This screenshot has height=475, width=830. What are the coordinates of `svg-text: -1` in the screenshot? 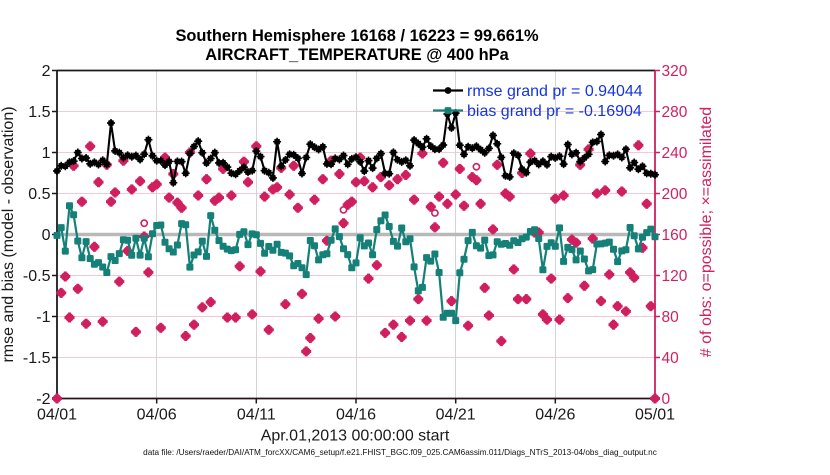 It's located at (43, 317).